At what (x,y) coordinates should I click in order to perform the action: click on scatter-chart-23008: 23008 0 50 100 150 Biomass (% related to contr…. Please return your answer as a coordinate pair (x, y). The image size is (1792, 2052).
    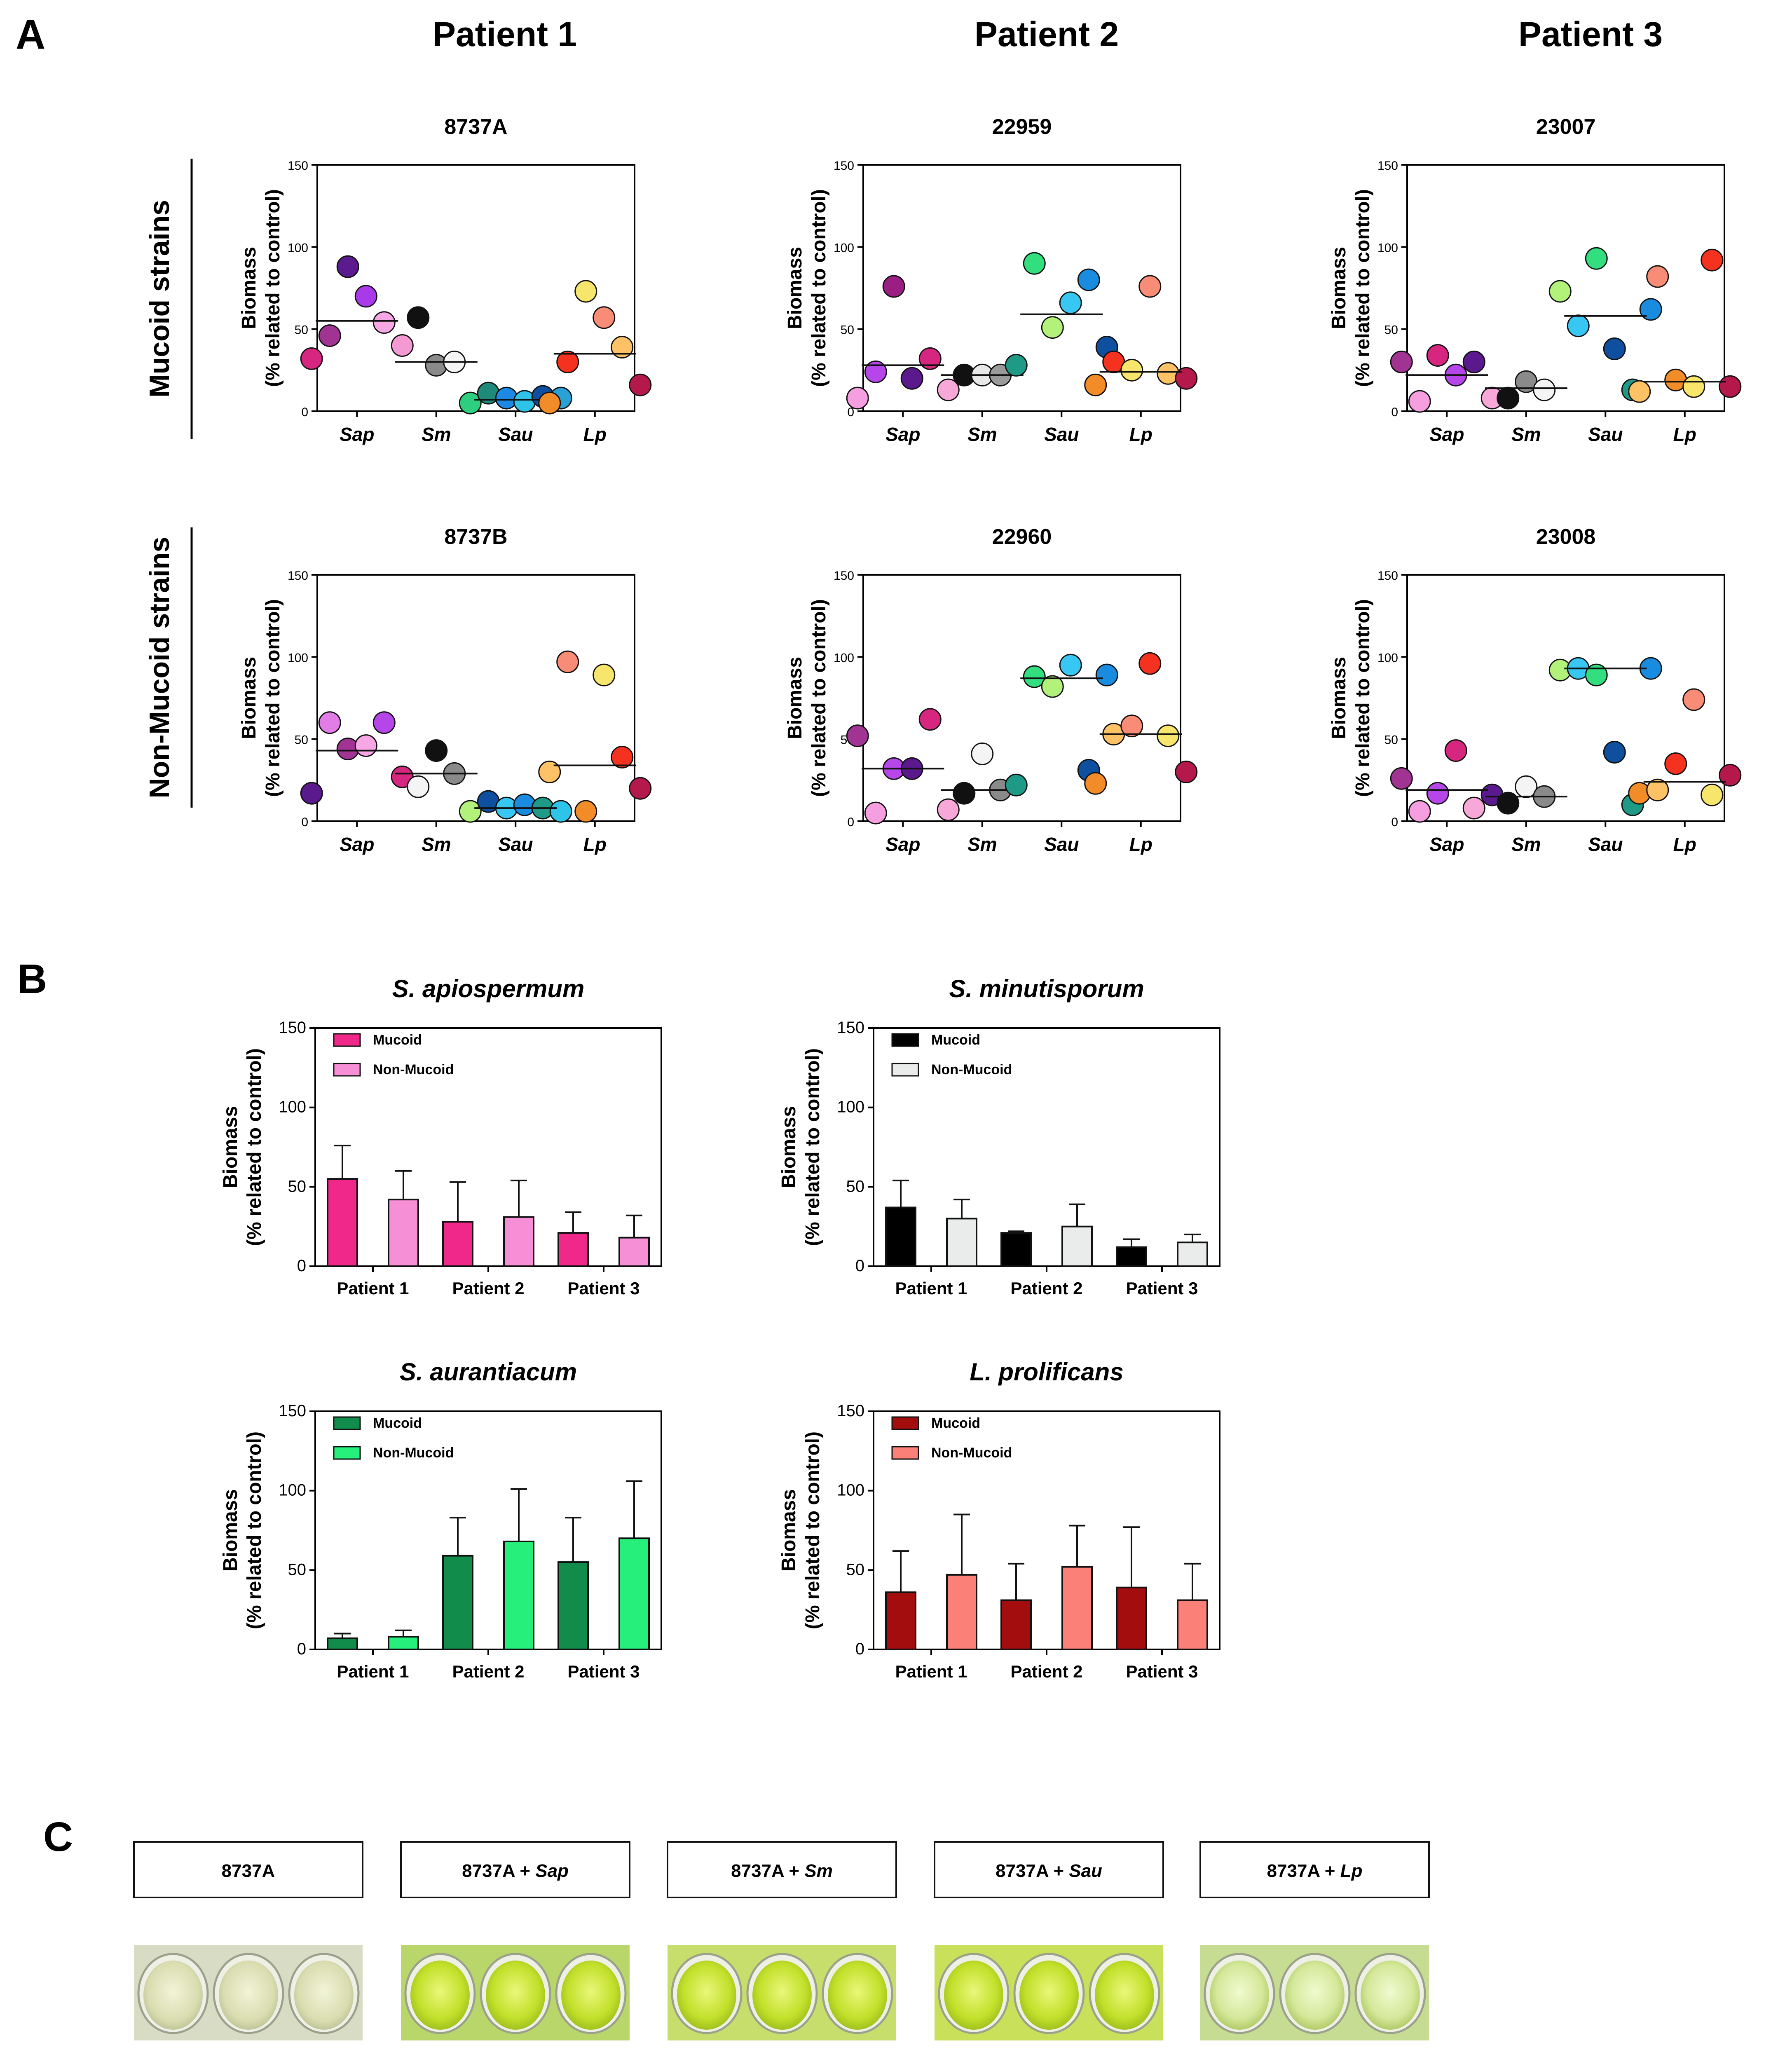
    Looking at the image, I should click on (1535, 690).